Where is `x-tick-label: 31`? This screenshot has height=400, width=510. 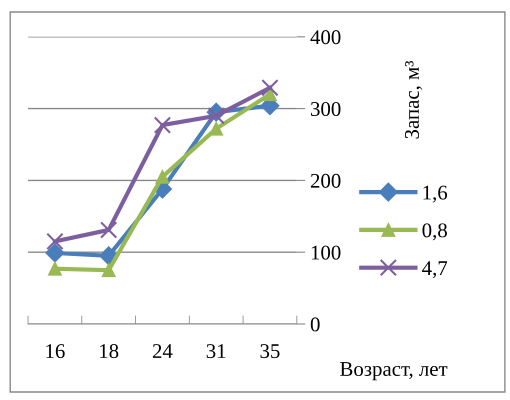
x-tick-label: 31 is located at coordinates (216, 351).